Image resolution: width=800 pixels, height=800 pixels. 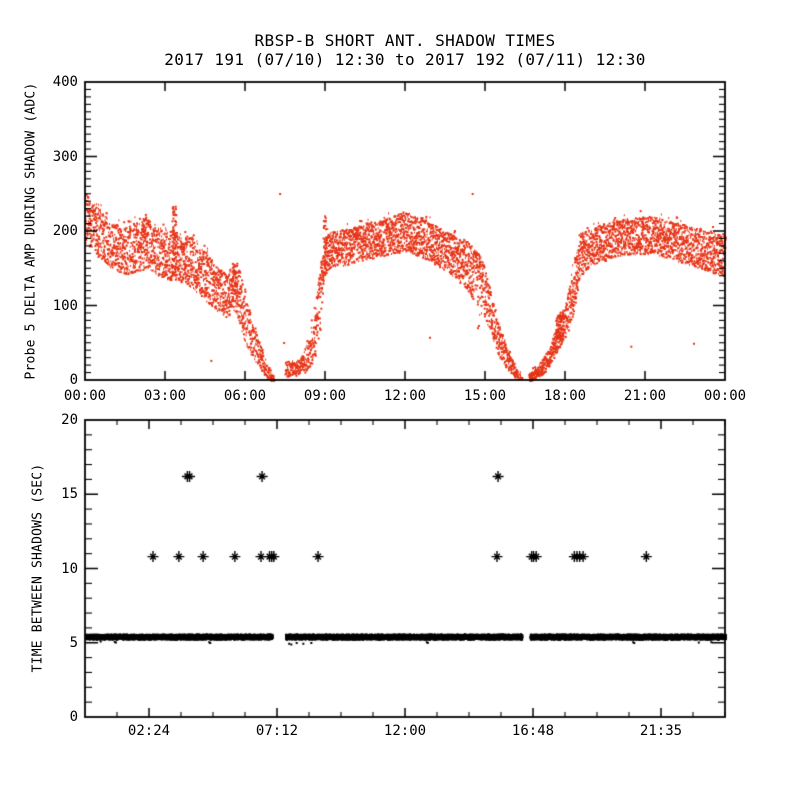 What do you see at coordinates (73, 642) in the screenshot?
I see `bottom-y-tick-label: 5` at bounding box center [73, 642].